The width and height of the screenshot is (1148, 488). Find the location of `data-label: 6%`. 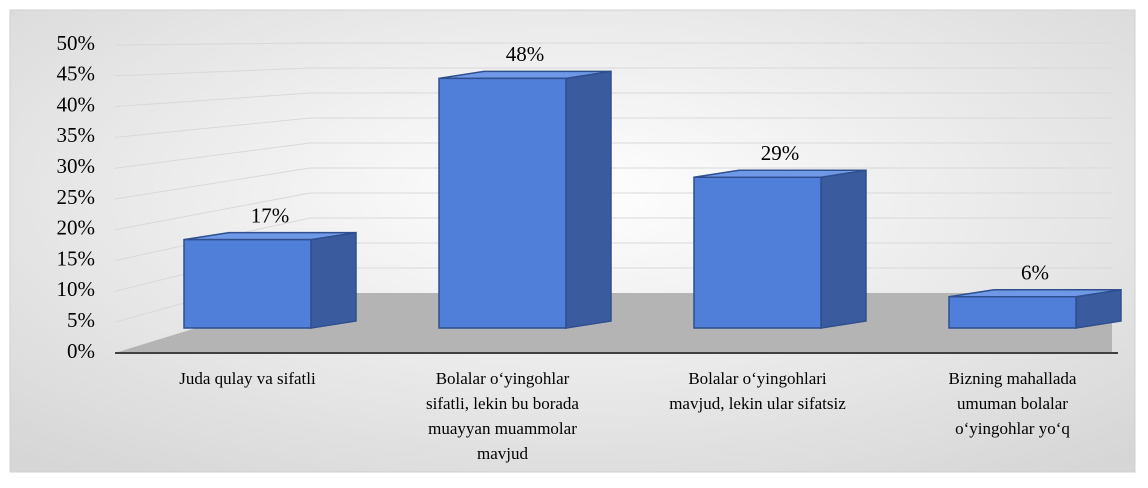

data-label: 6% is located at coordinates (1035, 273).